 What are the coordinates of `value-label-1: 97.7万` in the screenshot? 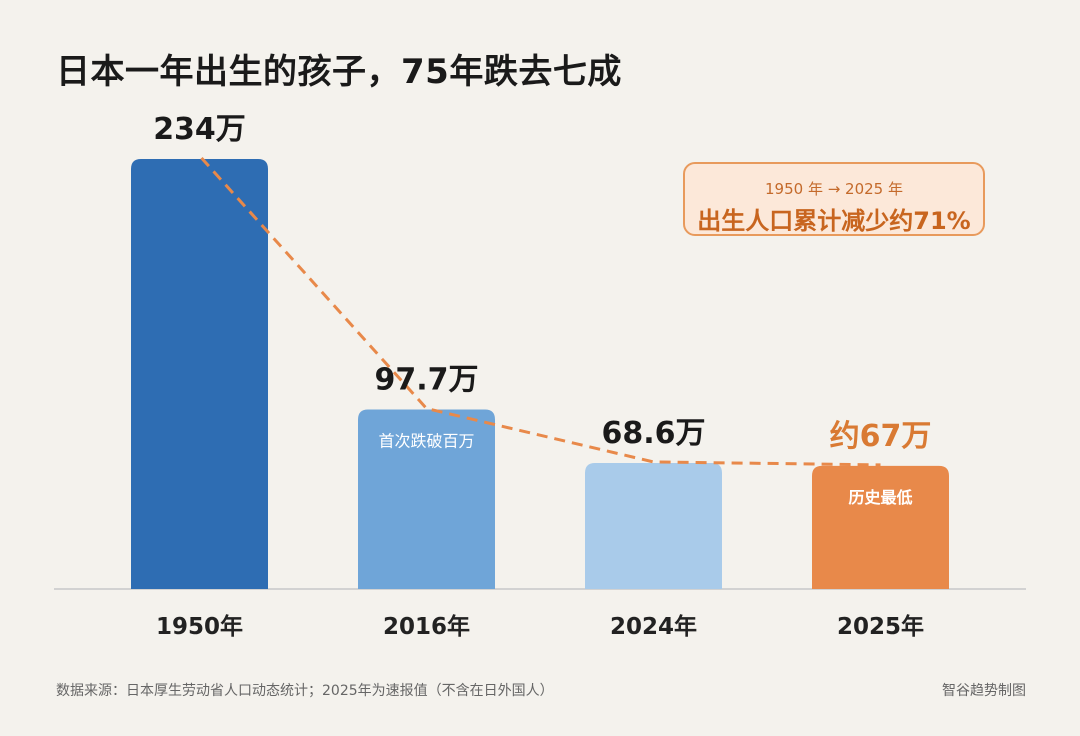 It's located at (426, 379).